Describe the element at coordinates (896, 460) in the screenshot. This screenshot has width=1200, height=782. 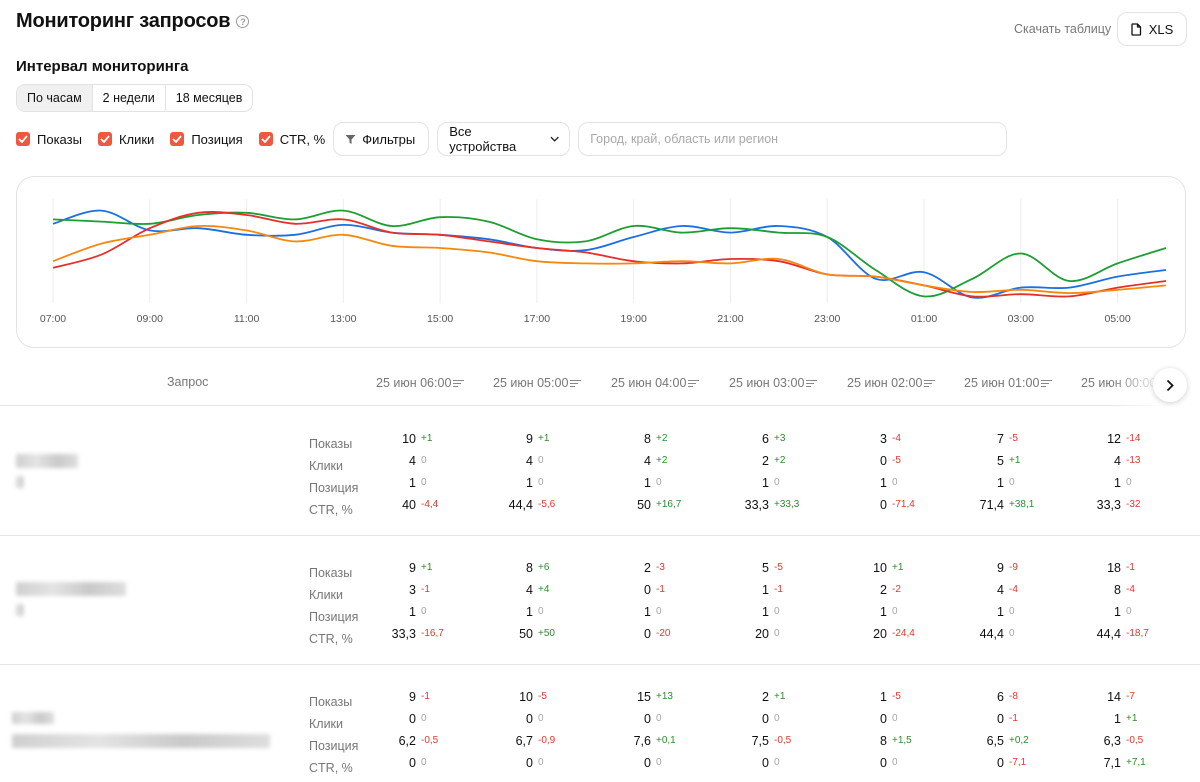
I see `cell-delta: -5` at that location.